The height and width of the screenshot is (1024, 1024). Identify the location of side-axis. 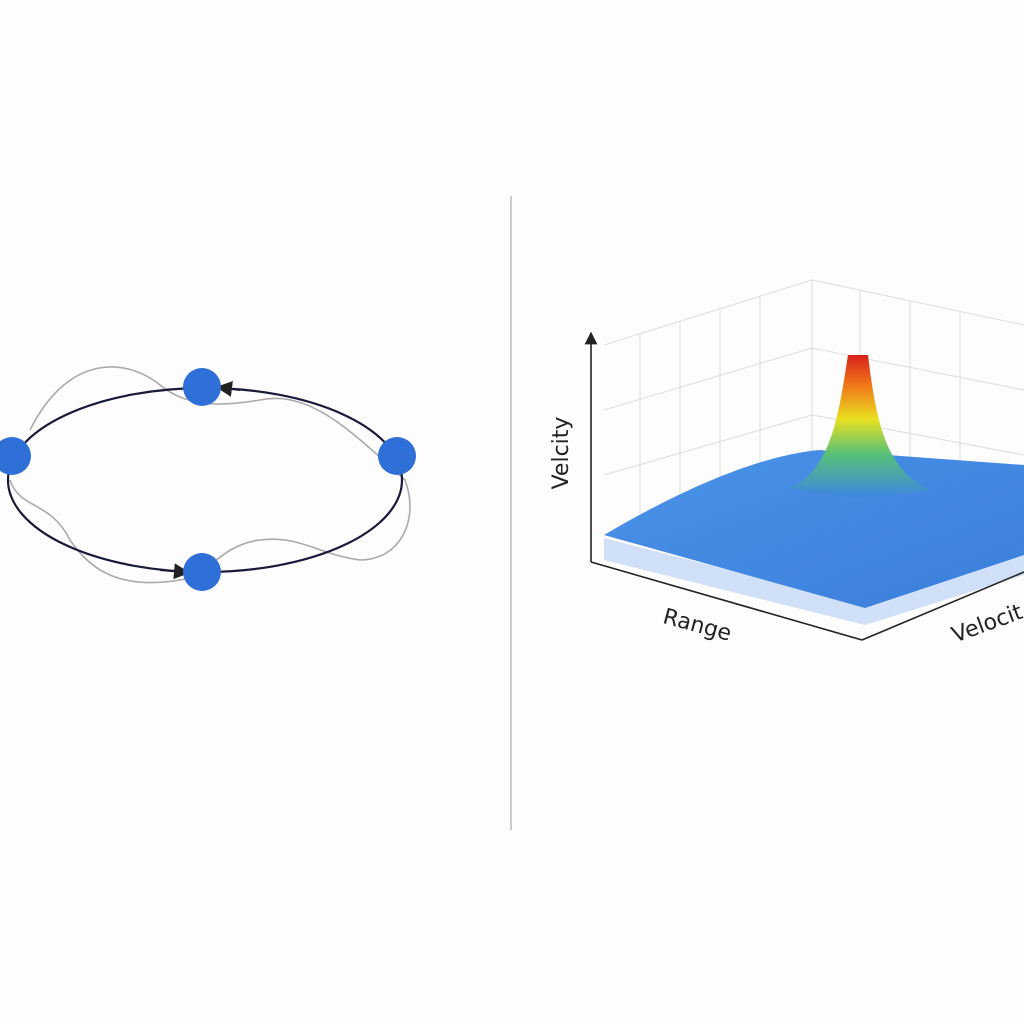
(942, 606).